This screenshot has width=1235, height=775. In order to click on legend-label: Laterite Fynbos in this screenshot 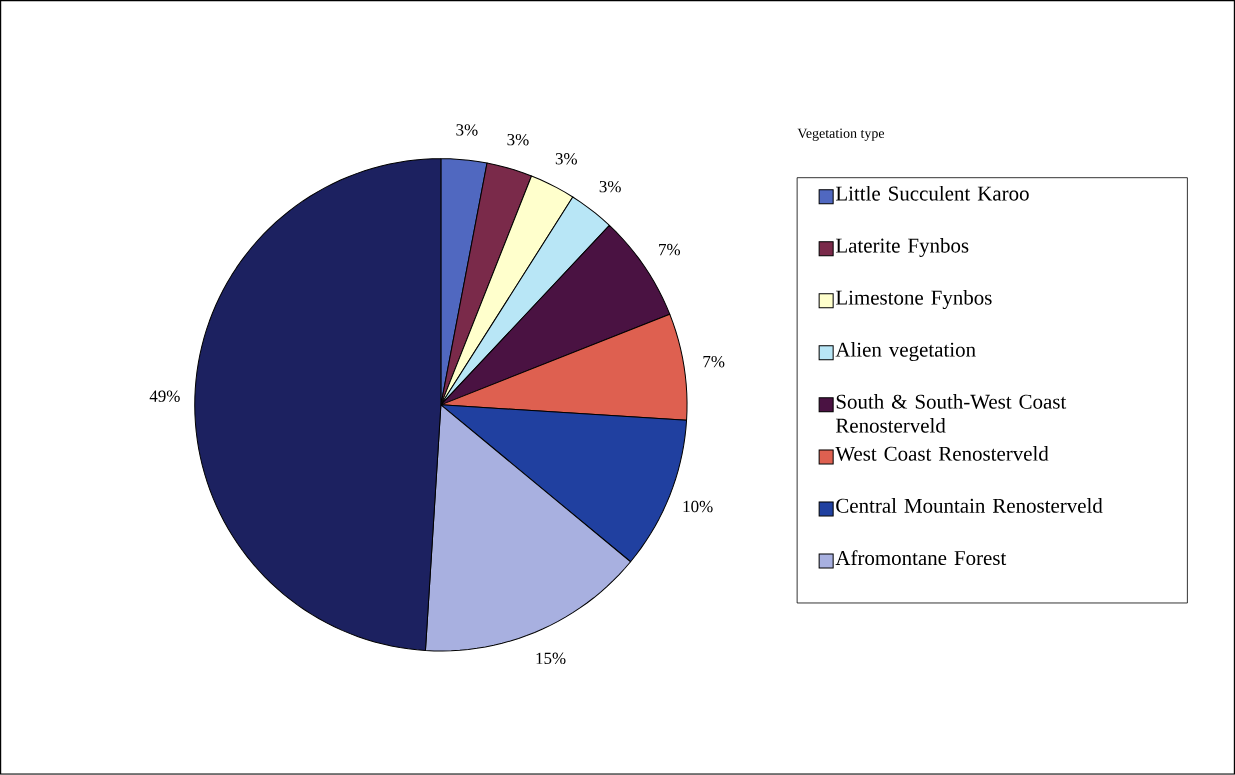, I will do `click(902, 248)`.